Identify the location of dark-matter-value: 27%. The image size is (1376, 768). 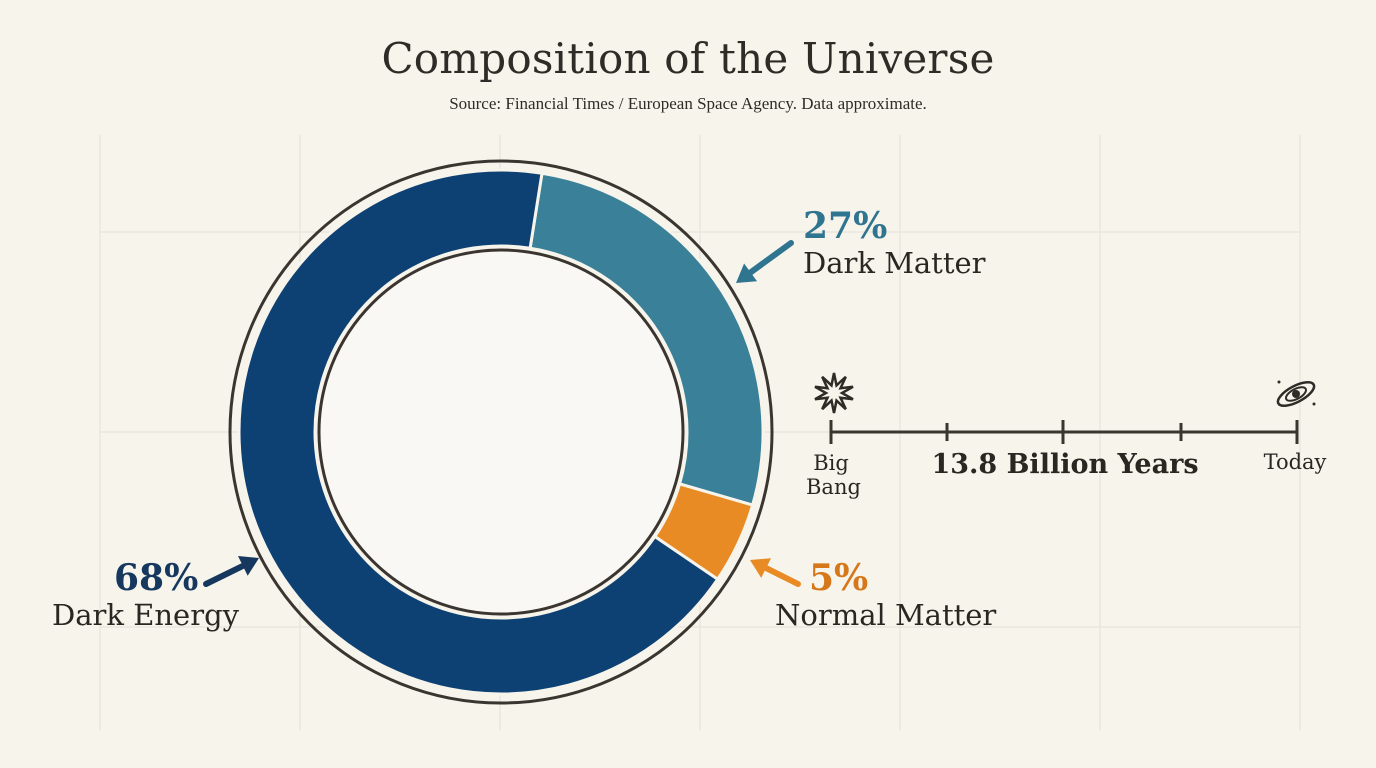
(845, 226).